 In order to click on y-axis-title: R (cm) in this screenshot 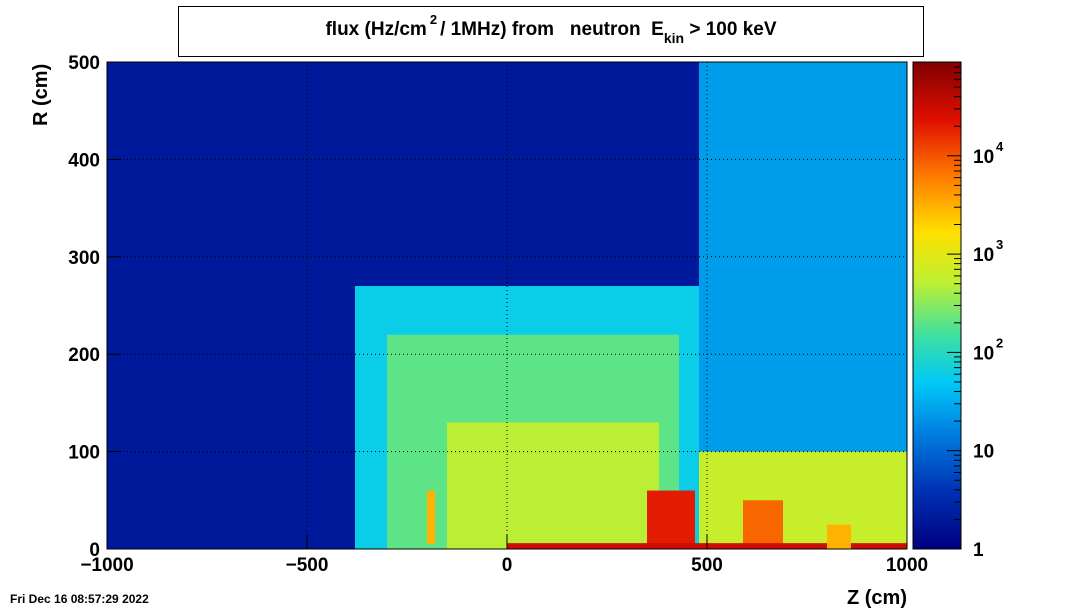, I will do `click(41, 95)`.